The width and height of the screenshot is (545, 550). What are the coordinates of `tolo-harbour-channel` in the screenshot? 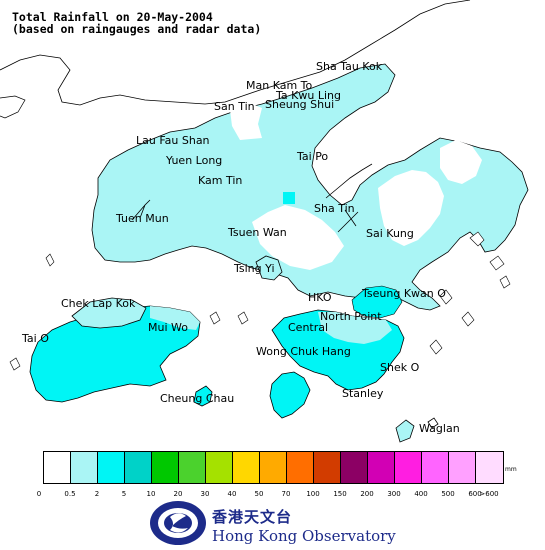 It's located at (349, 198).